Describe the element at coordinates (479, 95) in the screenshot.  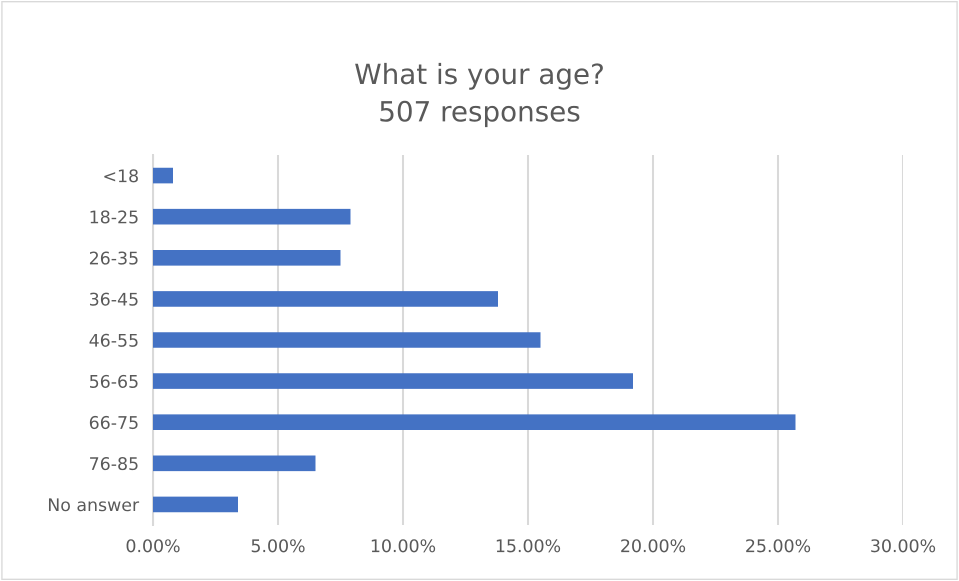
I see `chart-title: What is your age? 507 responses` at that location.